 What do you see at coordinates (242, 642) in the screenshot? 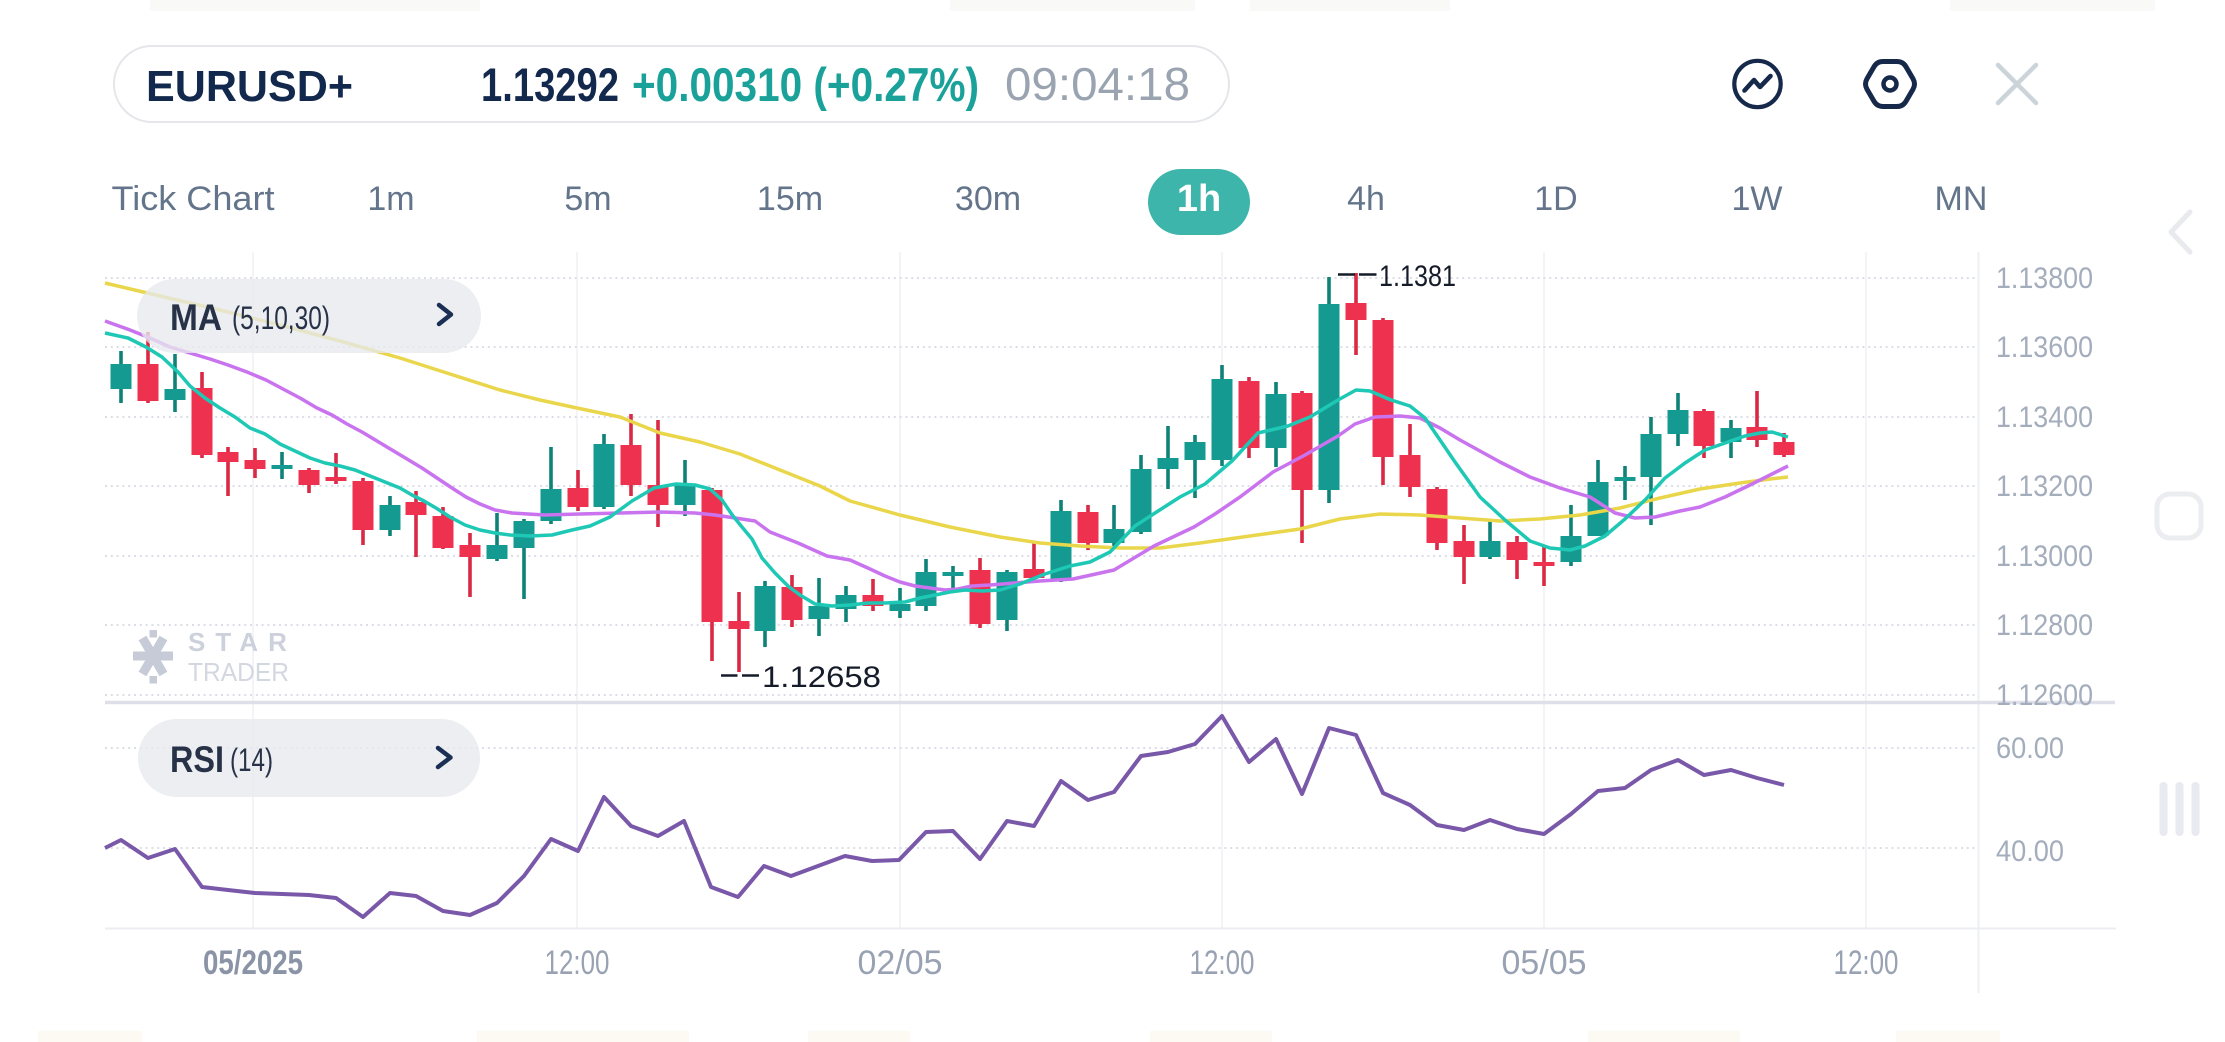
I see `svg-text: STAR` at bounding box center [242, 642].